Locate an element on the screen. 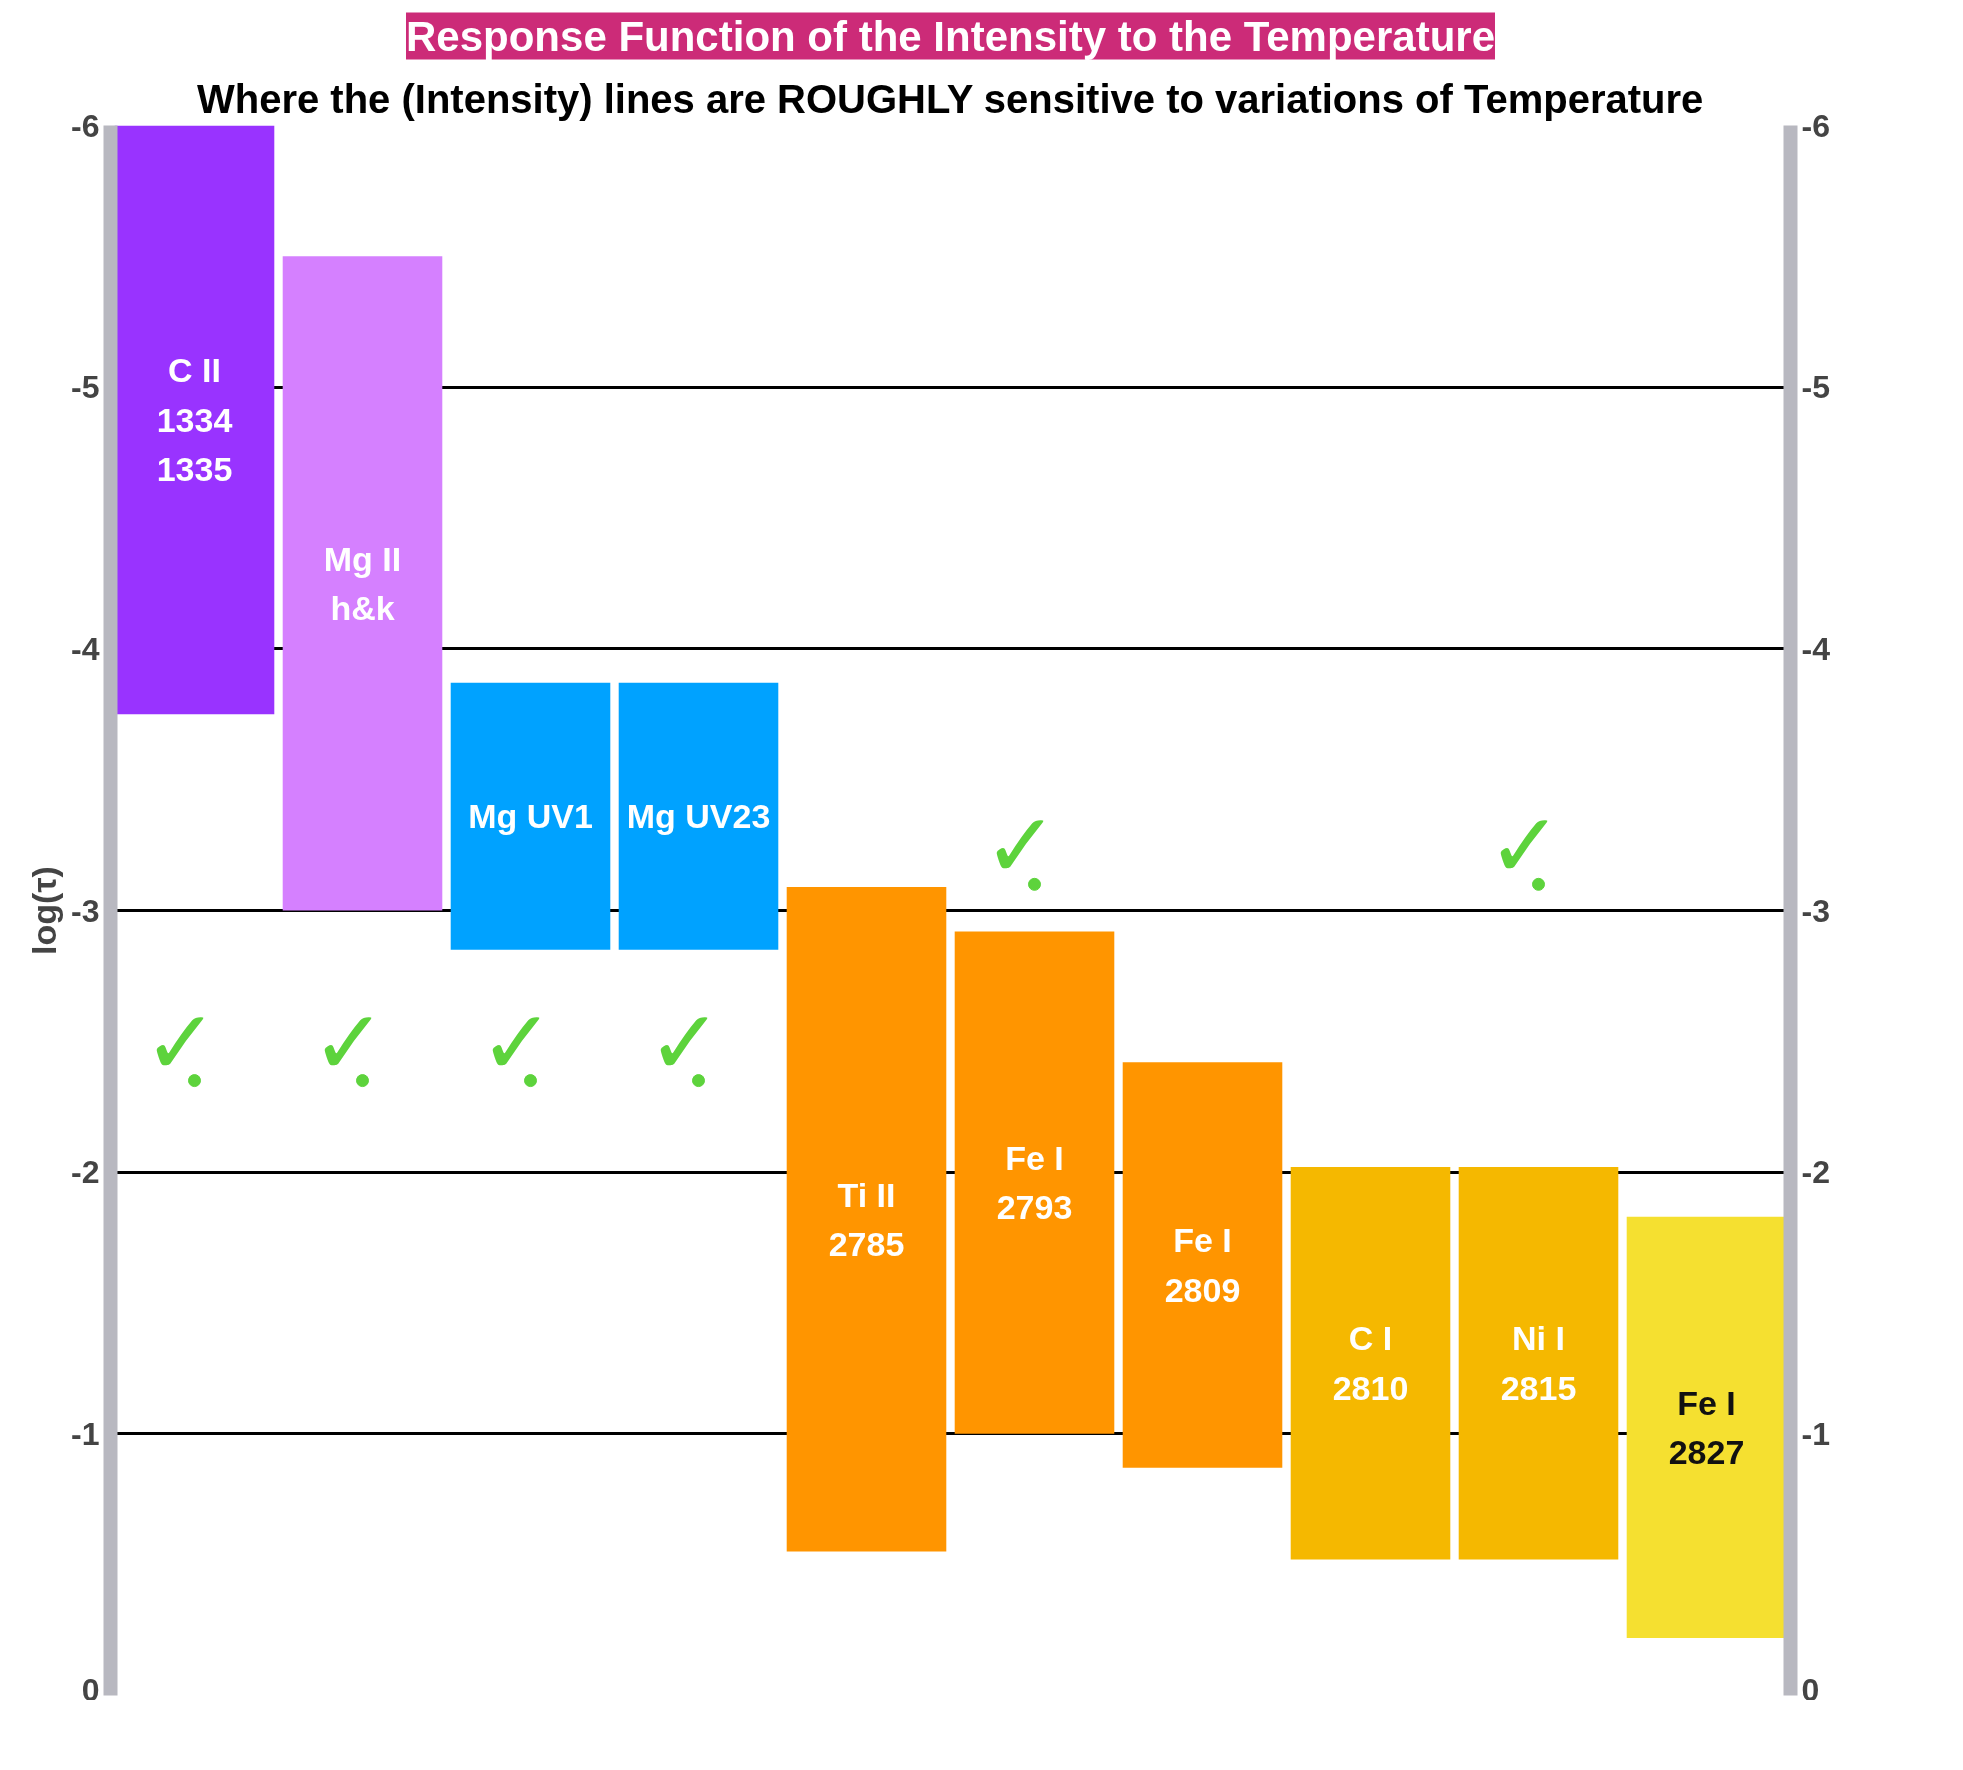 The image size is (1963, 1770). x-tick-label: Mg UV1 is located at coordinates (530, 816).